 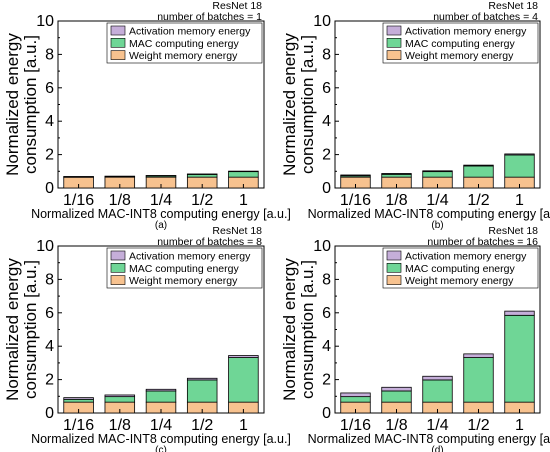 What do you see at coordinates (437, 225) in the screenshot?
I see `panel-label: (b)` at bounding box center [437, 225].